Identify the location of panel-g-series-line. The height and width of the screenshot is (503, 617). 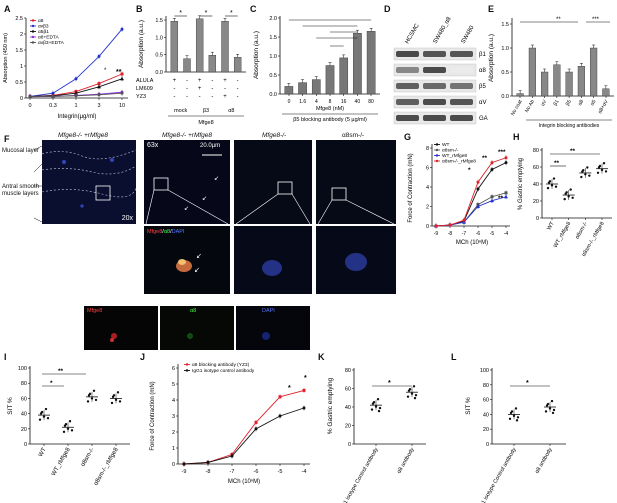
(471, 192).